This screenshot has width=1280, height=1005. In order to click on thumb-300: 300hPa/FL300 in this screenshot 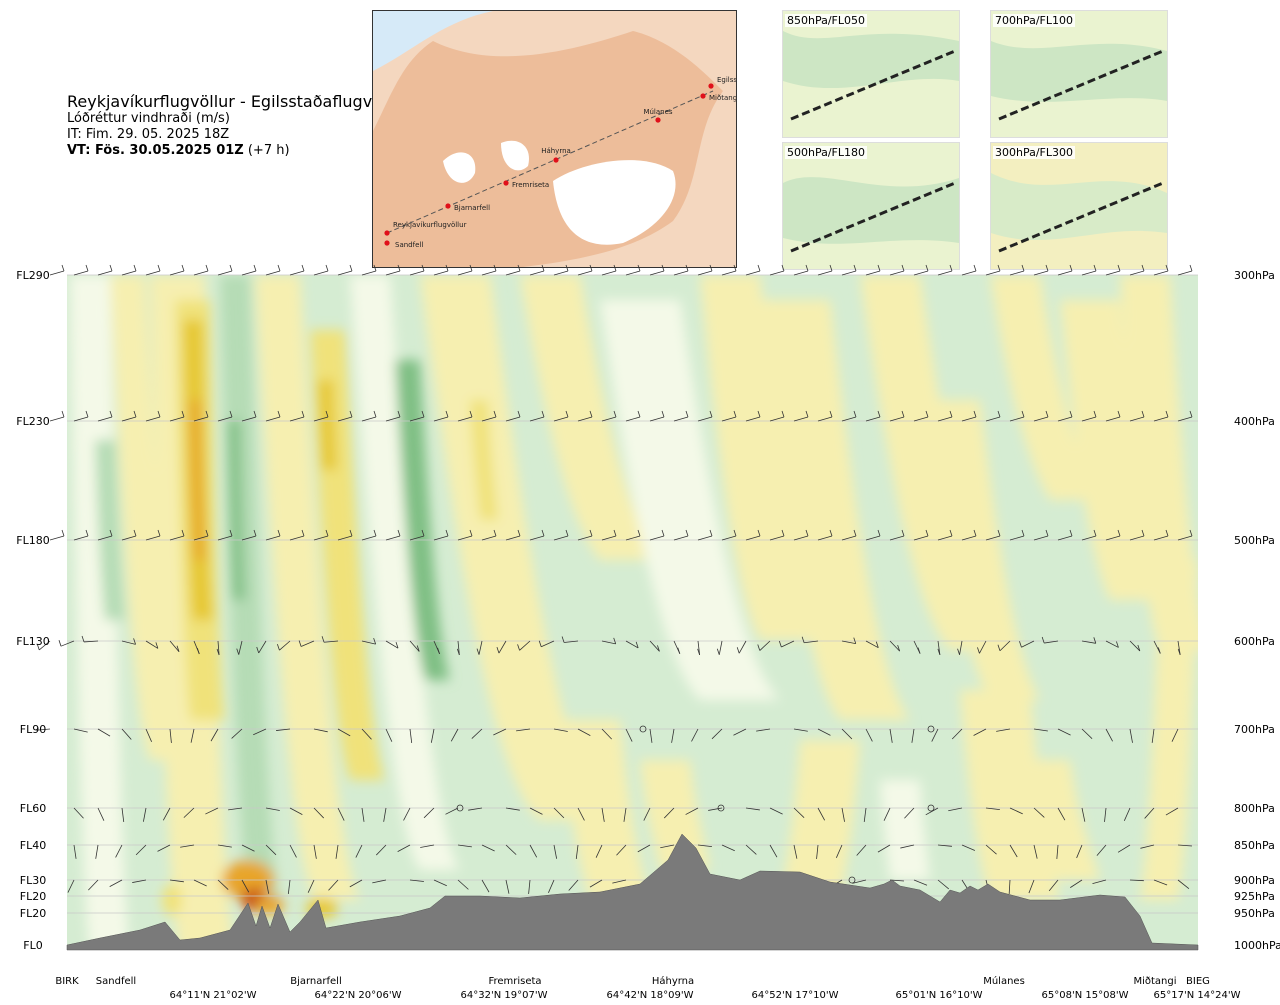, I will do `click(1079, 206)`.